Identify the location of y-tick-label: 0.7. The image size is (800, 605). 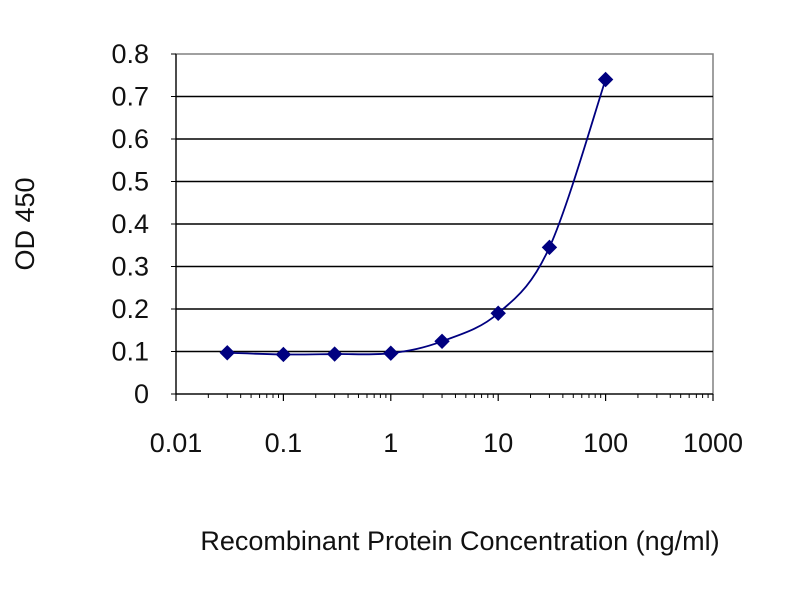
(130, 97).